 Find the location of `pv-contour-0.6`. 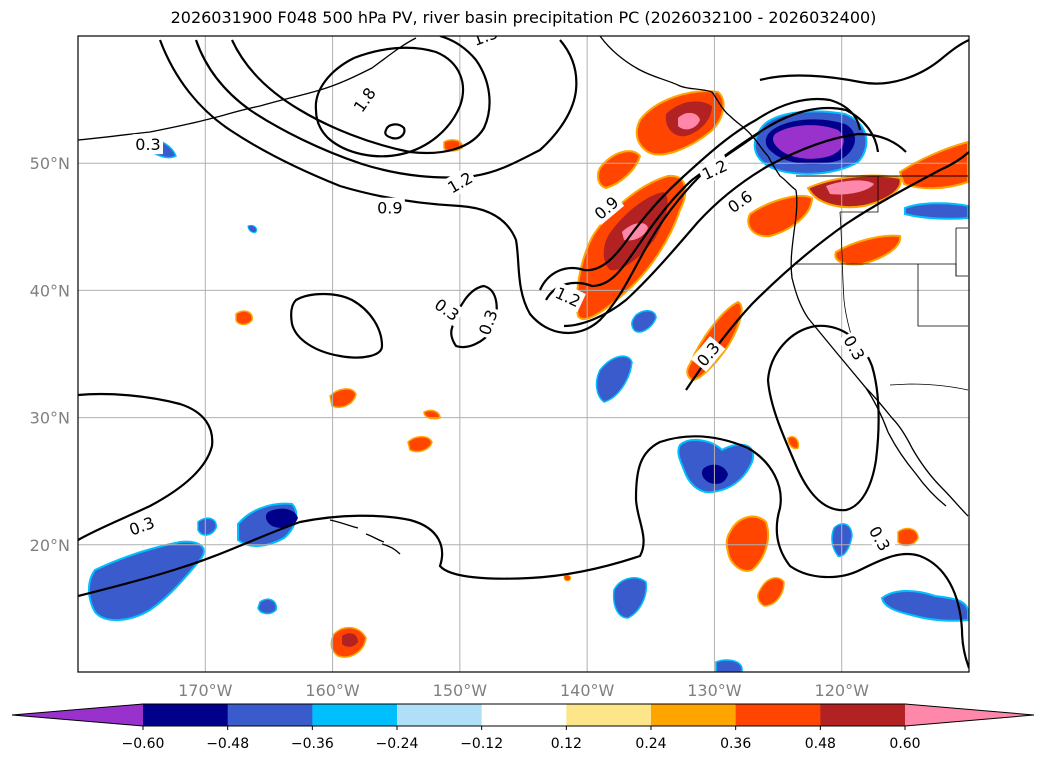

pv-contour-0.6 is located at coordinates (735, 230).